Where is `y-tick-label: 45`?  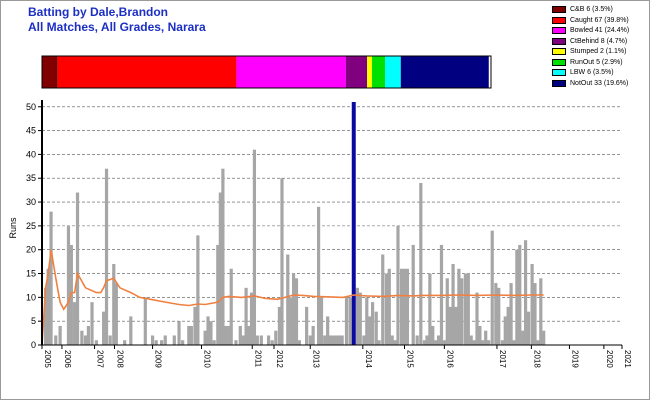 y-tick-label: 45 is located at coordinates (31, 131).